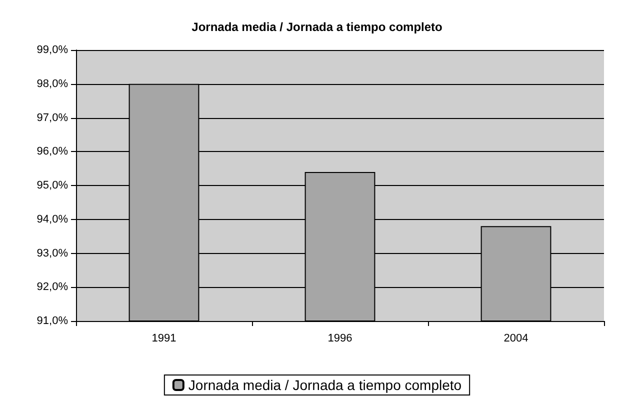 The width and height of the screenshot is (634, 407). Describe the element at coordinates (52, 152) in the screenshot. I see `y-tick-label: 96,0%` at that location.